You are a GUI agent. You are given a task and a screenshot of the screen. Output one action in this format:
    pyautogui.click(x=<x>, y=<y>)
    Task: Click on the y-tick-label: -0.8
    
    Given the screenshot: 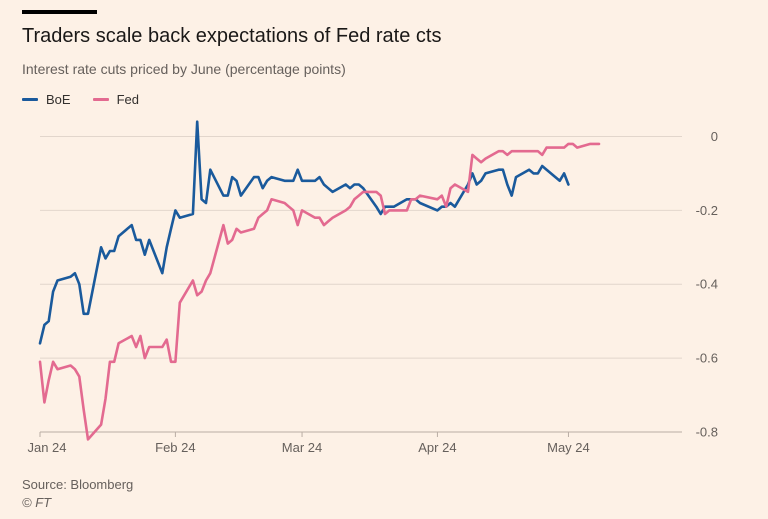 What is the action you would take?
    pyautogui.click(x=707, y=432)
    